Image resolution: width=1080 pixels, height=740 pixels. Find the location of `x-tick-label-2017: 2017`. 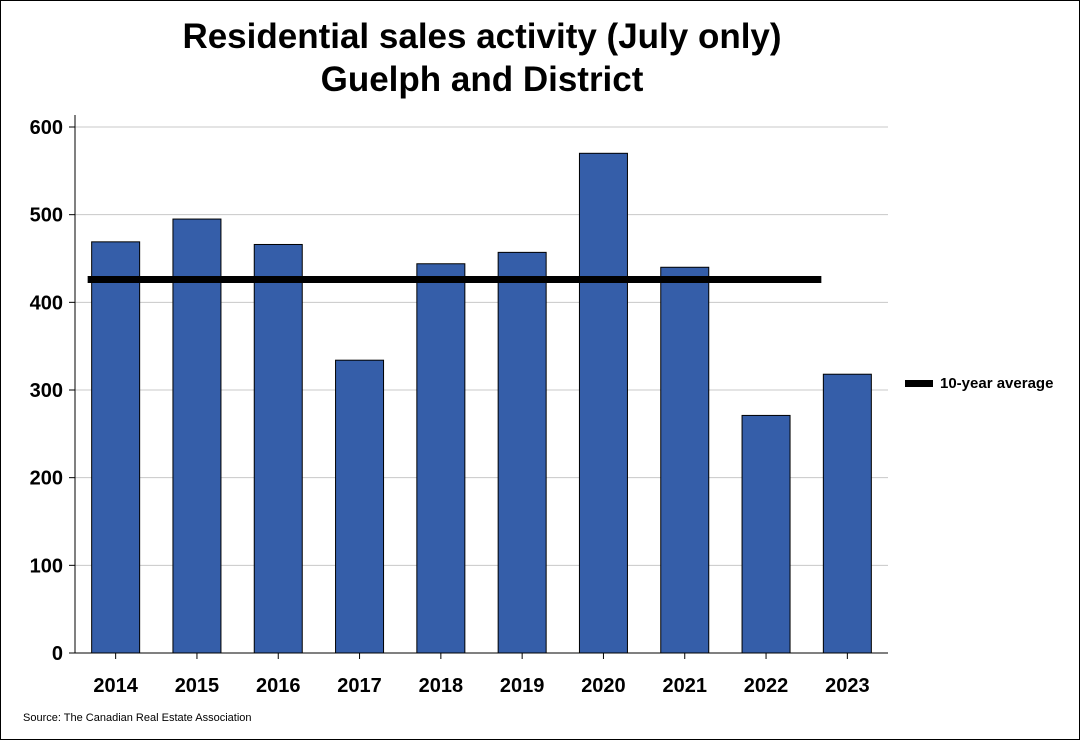

x-tick-label-2017: 2017 is located at coordinates (359, 686).